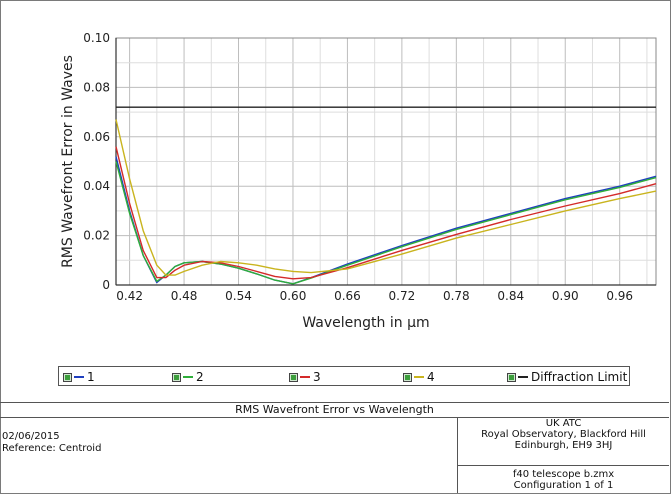 The width and height of the screenshot is (671, 494). Describe the element at coordinates (563, 434) in the screenshot. I see `org-line-2: Royal Observatory, Blackford Hill` at that location.